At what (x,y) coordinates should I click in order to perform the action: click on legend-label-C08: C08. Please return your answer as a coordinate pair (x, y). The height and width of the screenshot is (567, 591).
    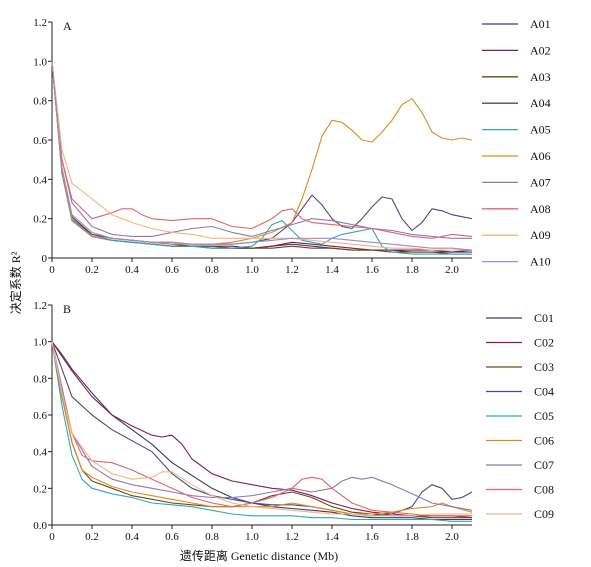
    Looking at the image, I should click on (544, 490).